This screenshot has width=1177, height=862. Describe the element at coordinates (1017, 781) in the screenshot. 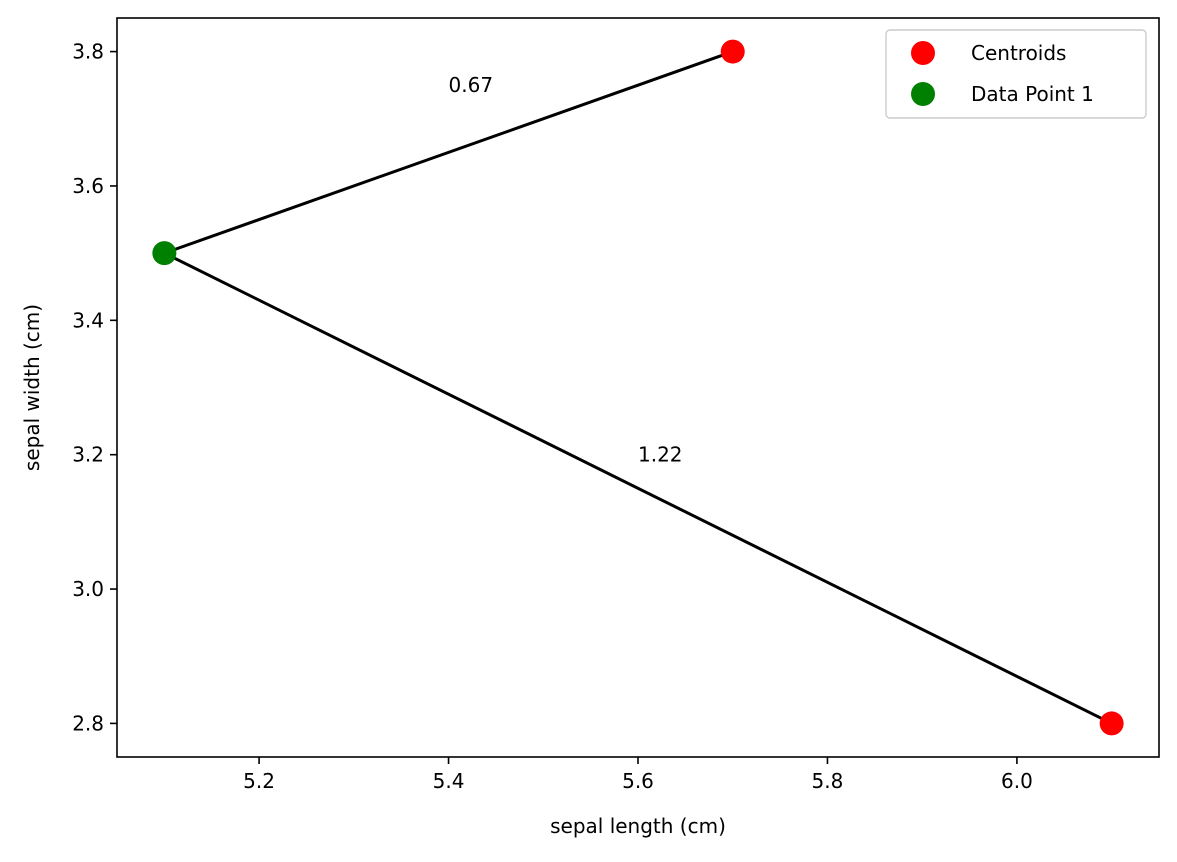

I see `x-tick-label: 6.0` at that location.